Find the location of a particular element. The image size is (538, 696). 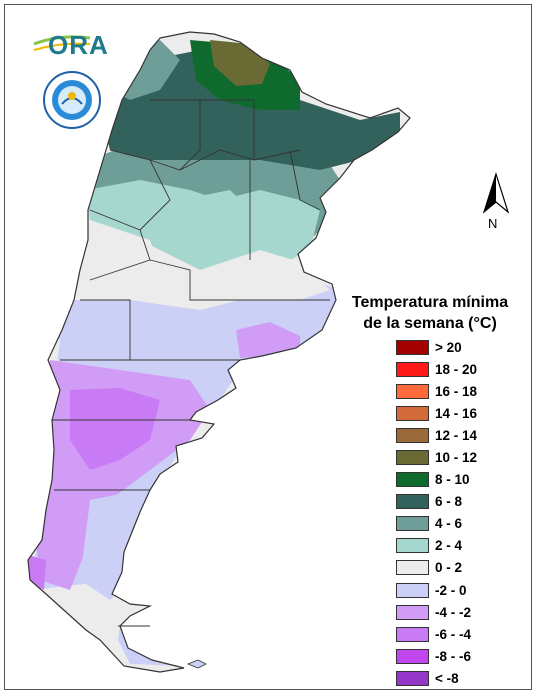

legend-label: 4 - 6 is located at coordinates (449, 524).